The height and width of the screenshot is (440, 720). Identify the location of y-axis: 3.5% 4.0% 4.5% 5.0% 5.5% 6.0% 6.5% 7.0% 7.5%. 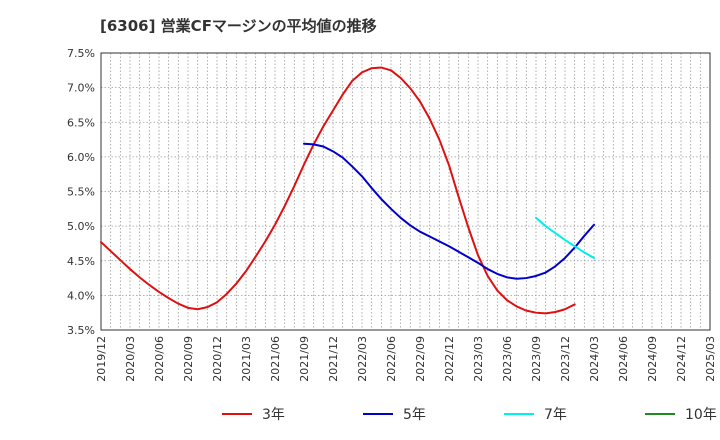
(81, 192).